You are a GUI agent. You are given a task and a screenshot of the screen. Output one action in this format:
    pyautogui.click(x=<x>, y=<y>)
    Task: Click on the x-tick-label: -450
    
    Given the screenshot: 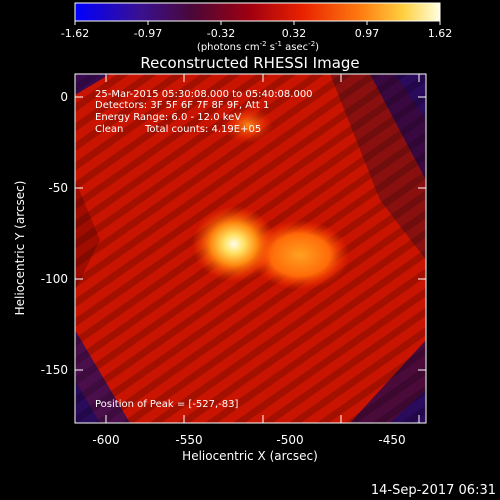 What is the action you would take?
    pyautogui.click(x=391, y=440)
    